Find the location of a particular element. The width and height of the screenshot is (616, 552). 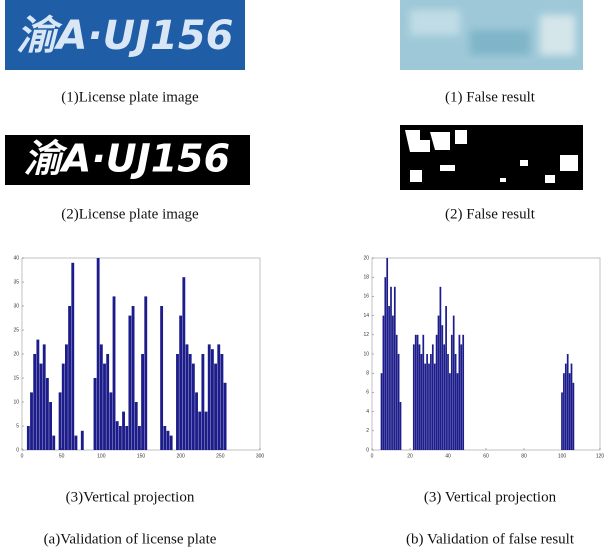

caption: (1) False result is located at coordinates (490, 97).